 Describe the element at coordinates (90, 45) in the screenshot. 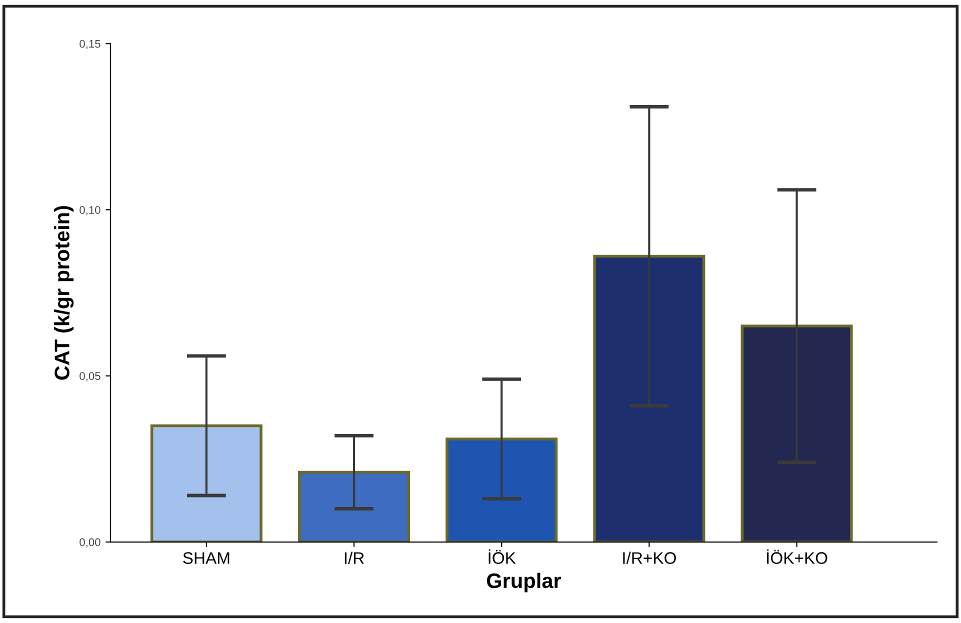

I see `y-tick-label: 0,15` at that location.